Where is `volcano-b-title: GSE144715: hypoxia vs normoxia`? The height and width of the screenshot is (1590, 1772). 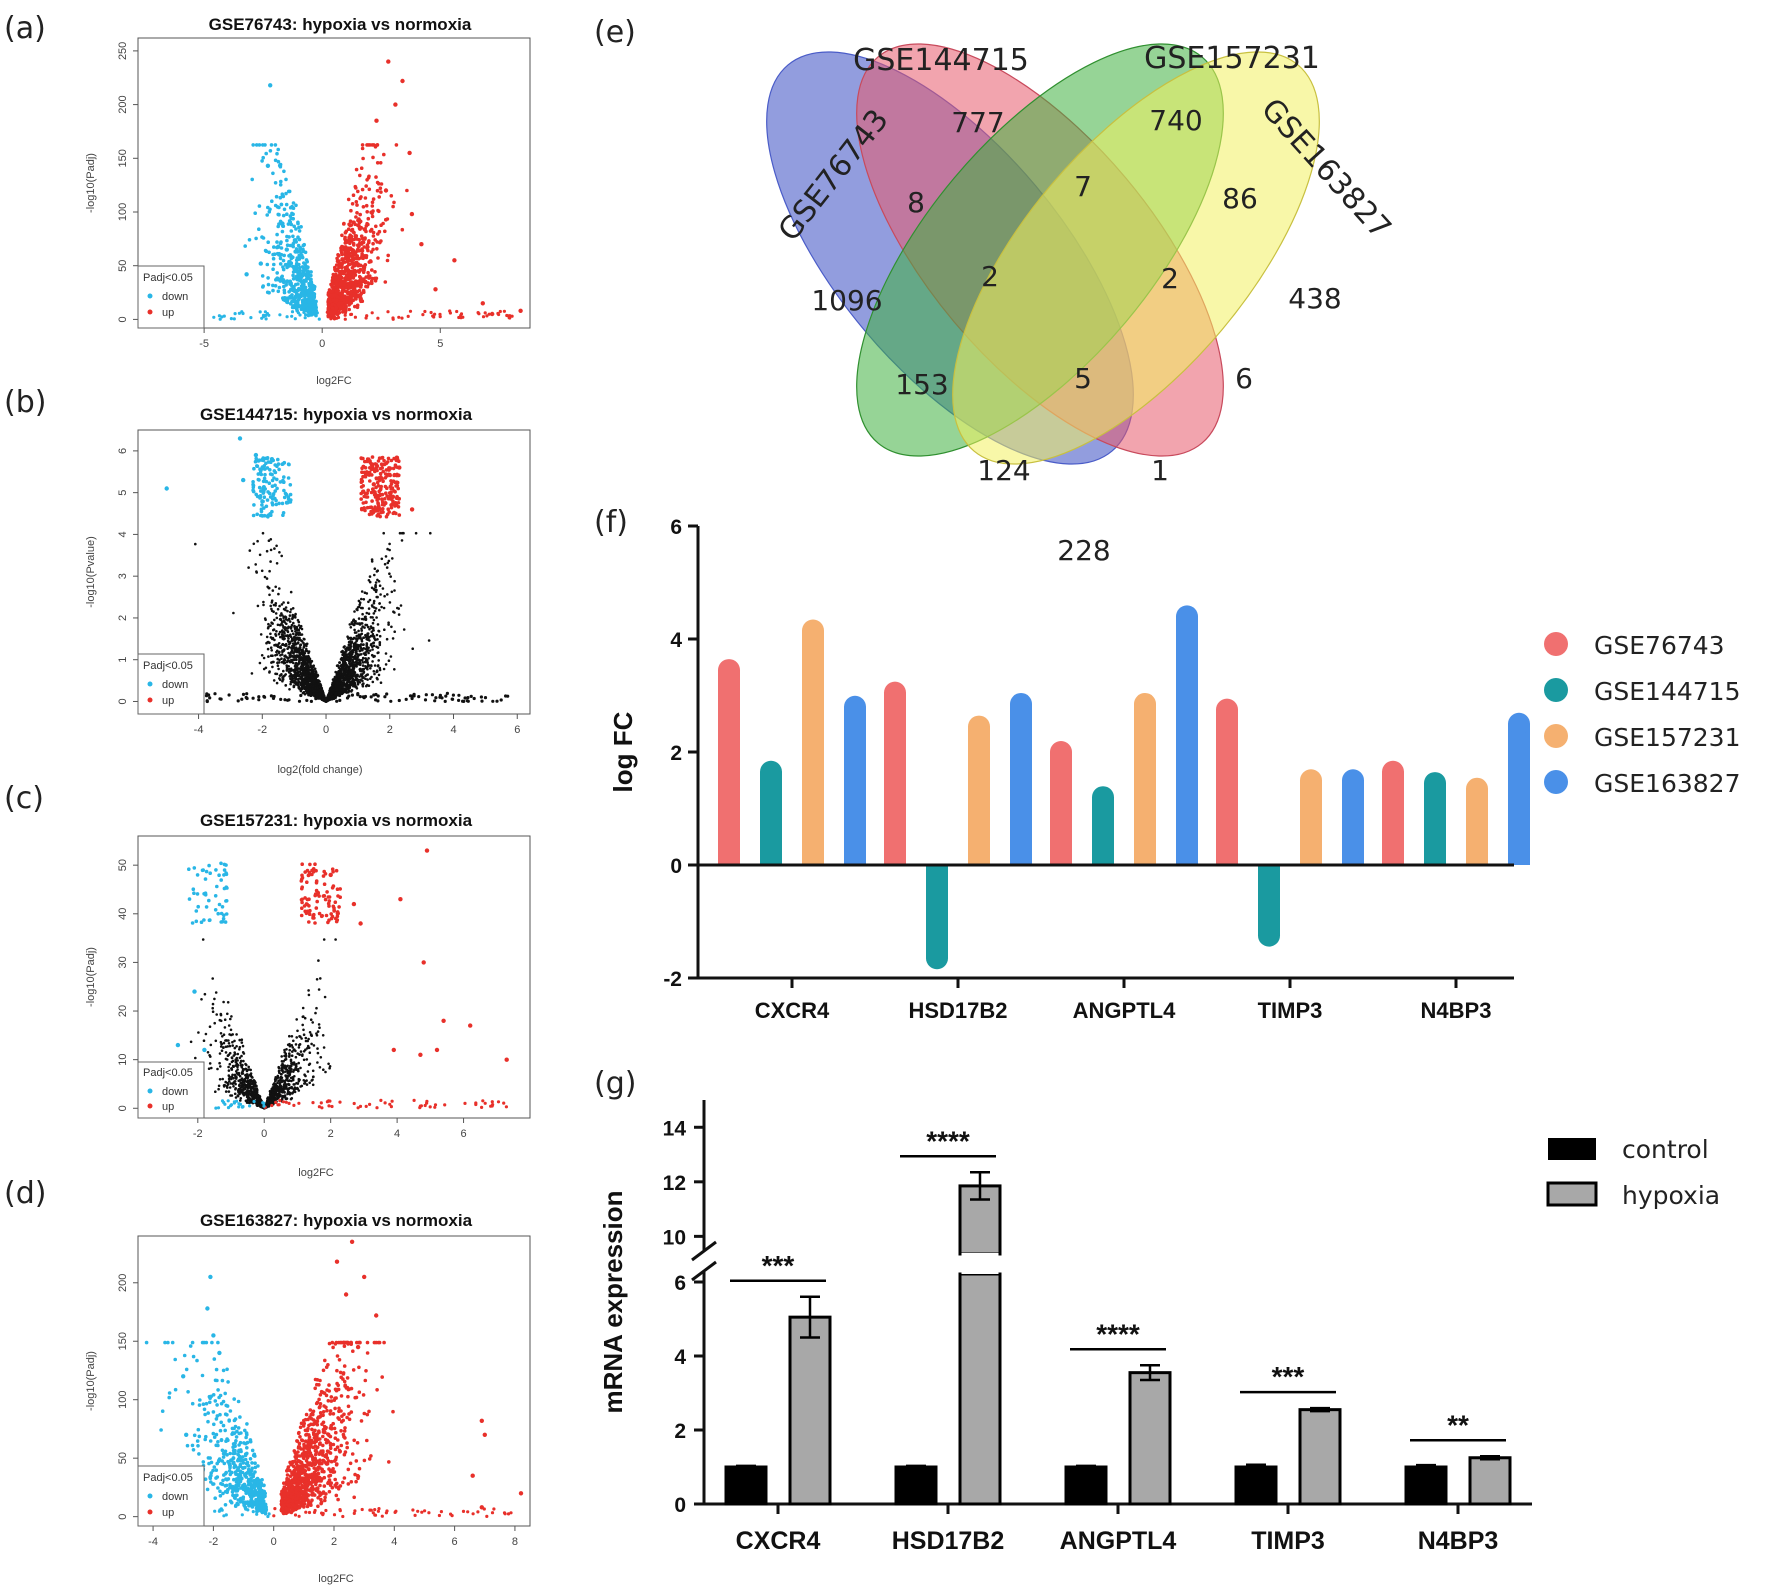 volcano-b-title: GSE144715: hypoxia vs normoxia is located at coordinates (336, 414).